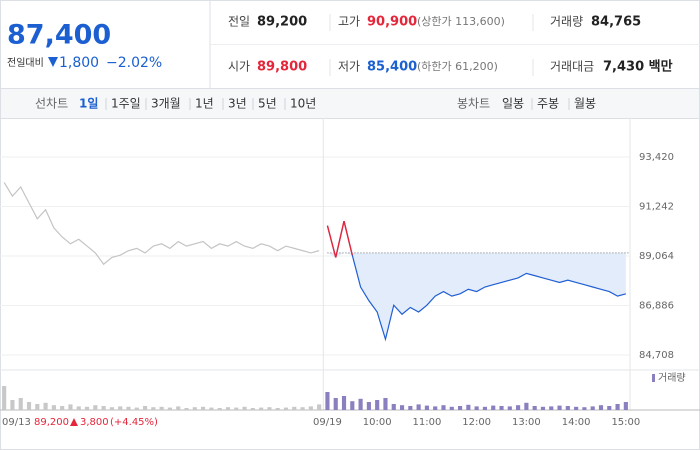  Describe the element at coordinates (126, 104) in the screenshot. I see `tab: 1주일` at that location.